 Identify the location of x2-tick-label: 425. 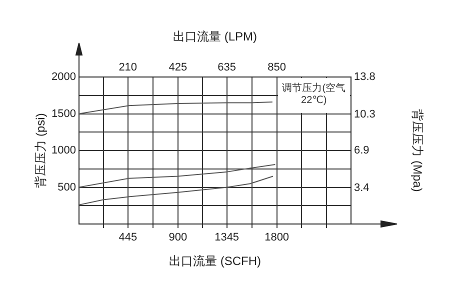
(178, 67).